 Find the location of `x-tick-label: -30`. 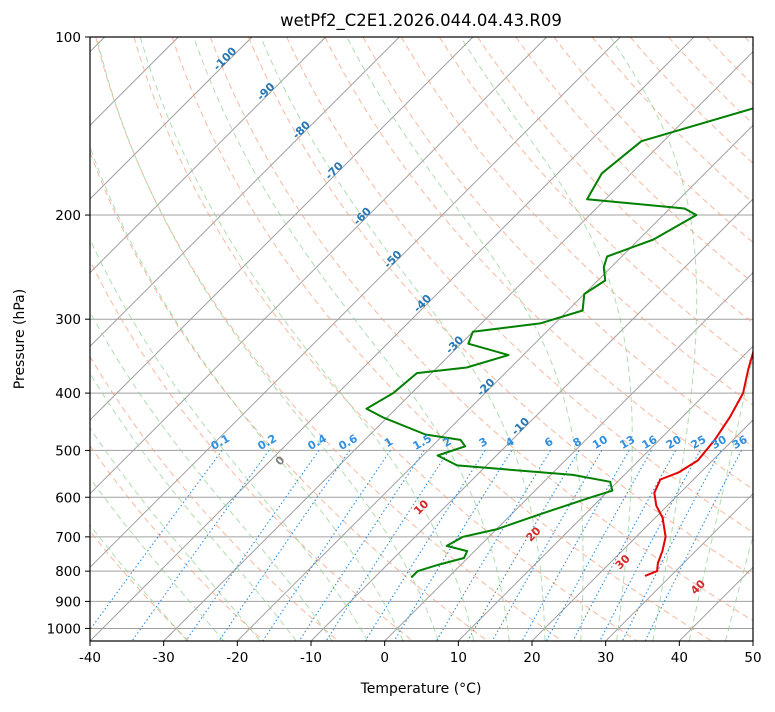

x-tick-label: -30 is located at coordinates (164, 658).